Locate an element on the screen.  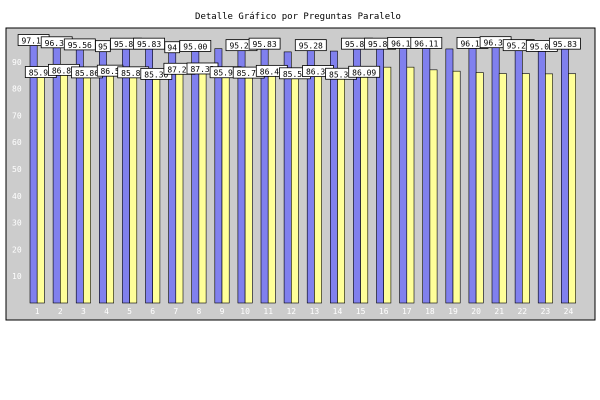
y-tick-label: 40 is located at coordinates (17, 196).